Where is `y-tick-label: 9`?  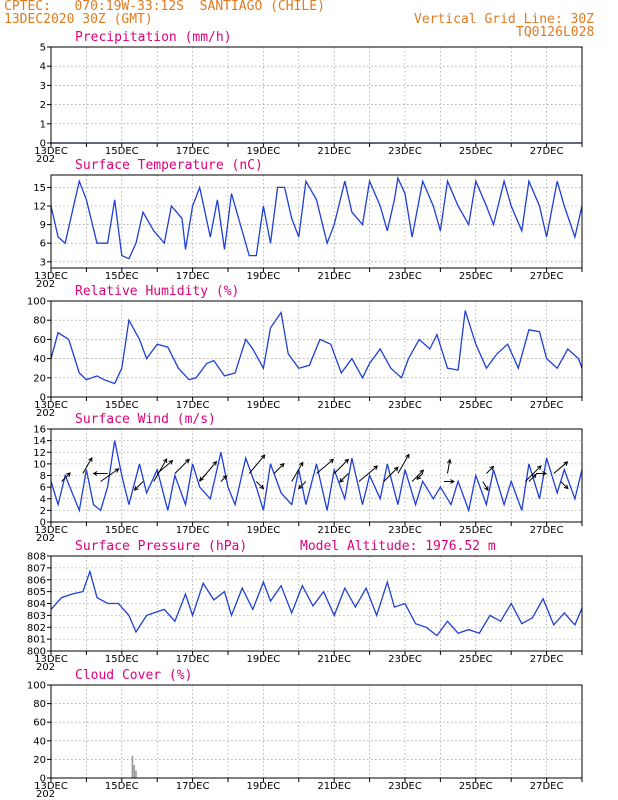
y-tick-label: 9 is located at coordinates (43, 225).